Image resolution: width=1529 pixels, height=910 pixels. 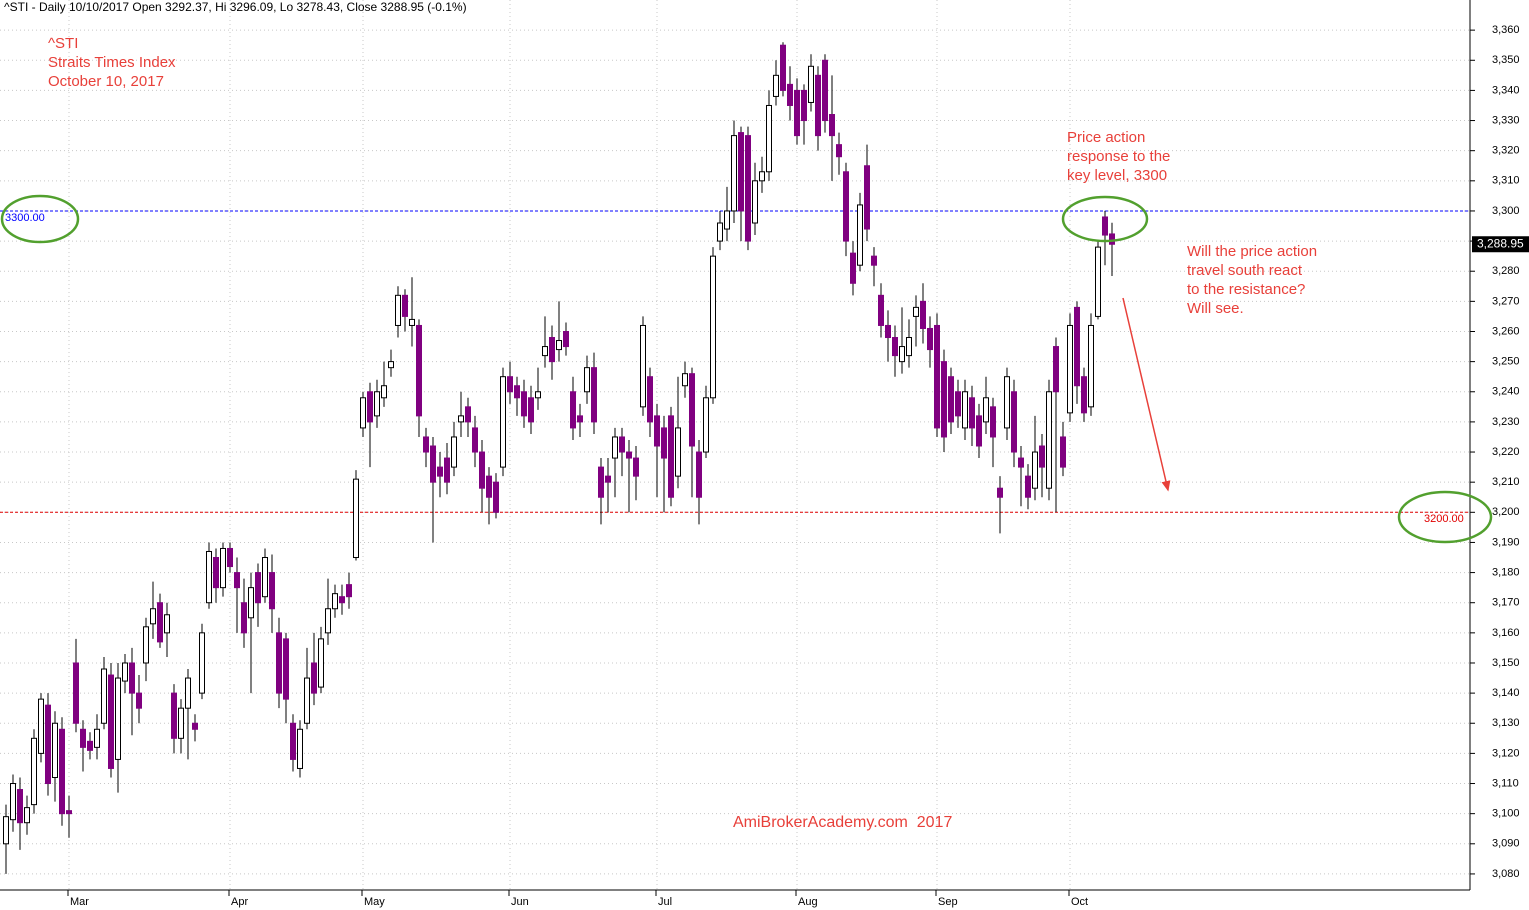 I want to click on level-label: 3300.00, so click(x=25, y=218).